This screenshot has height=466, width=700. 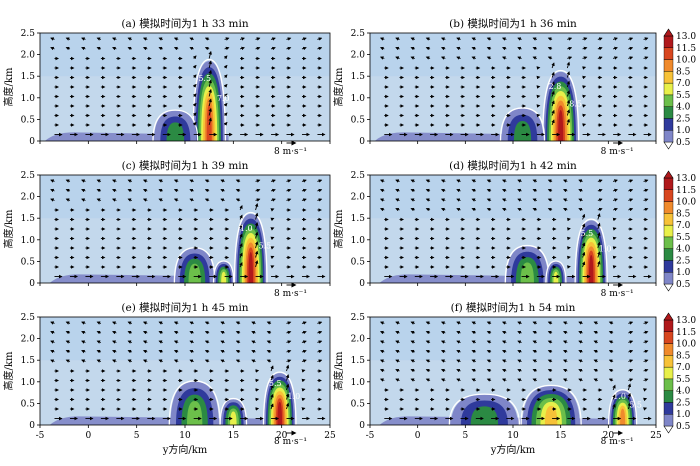 What do you see at coordinates (686, 179) in the screenshot?
I see `colorbar-level-label: 13.0` at bounding box center [686, 179].